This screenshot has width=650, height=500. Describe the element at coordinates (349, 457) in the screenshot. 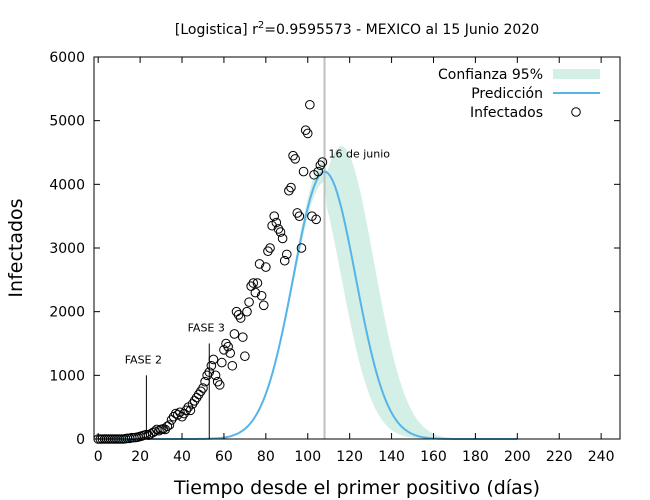

I see `x-tick-label: 120` at that location.